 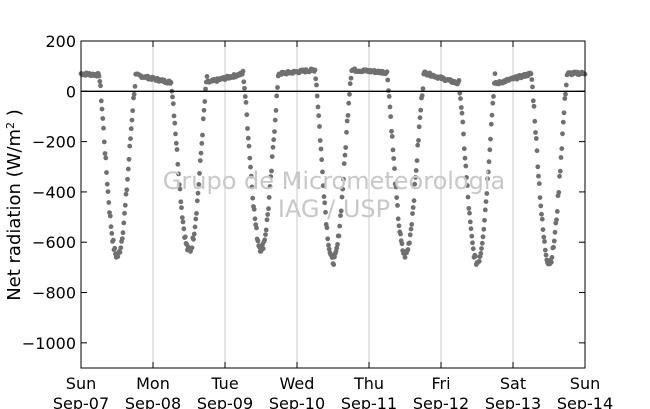 I want to click on y-tick-label: 0, so click(x=71, y=91).